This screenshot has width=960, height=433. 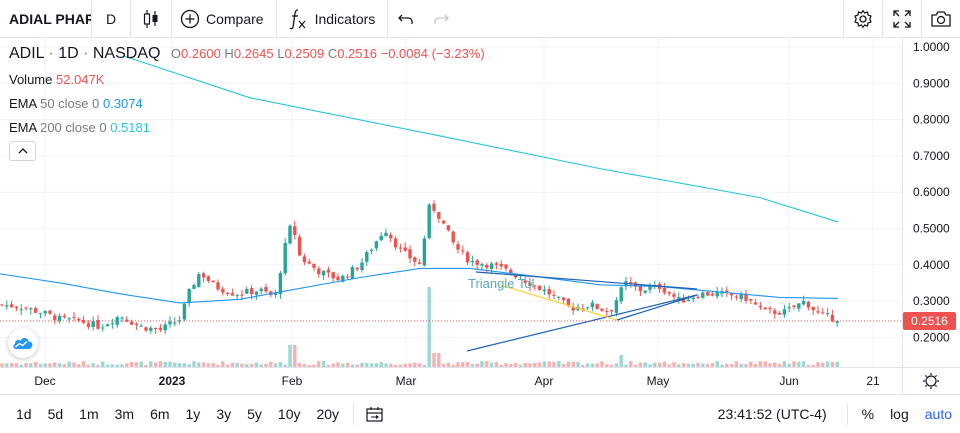 What do you see at coordinates (224, 19) in the screenshot?
I see `compare-button: Compare` at bounding box center [224, 19].